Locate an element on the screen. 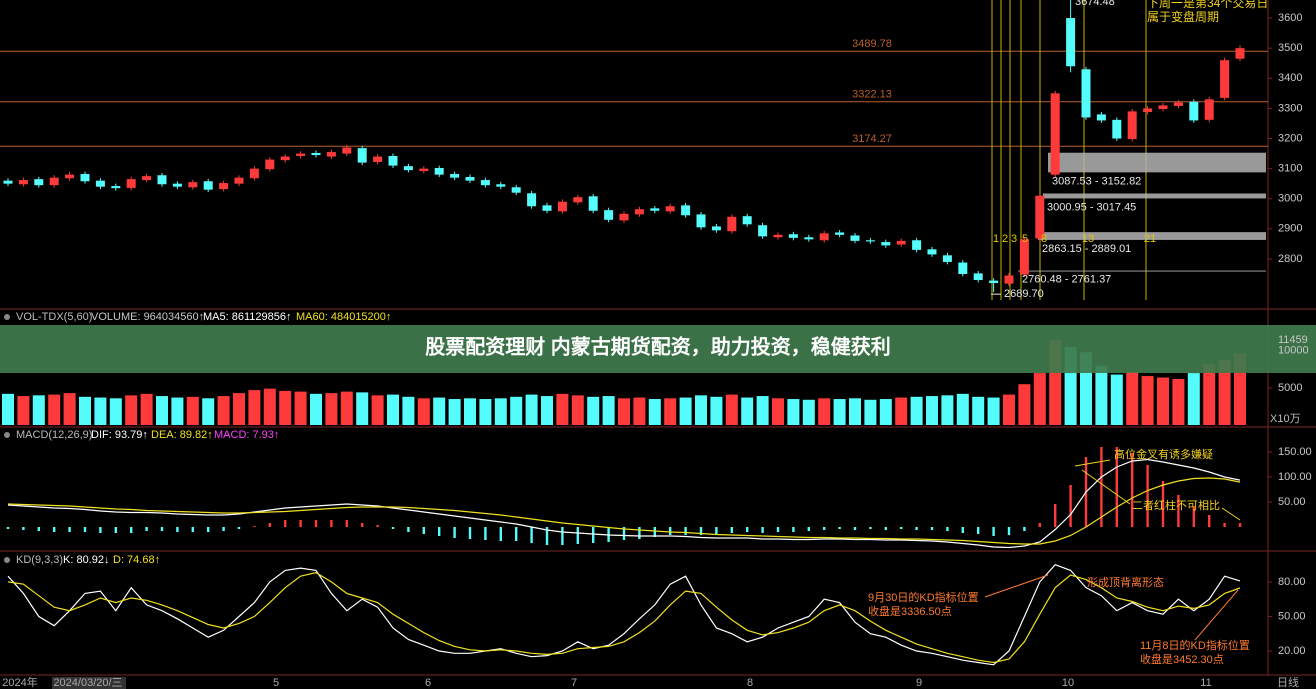  zone is located at coordinates (1152, 236).